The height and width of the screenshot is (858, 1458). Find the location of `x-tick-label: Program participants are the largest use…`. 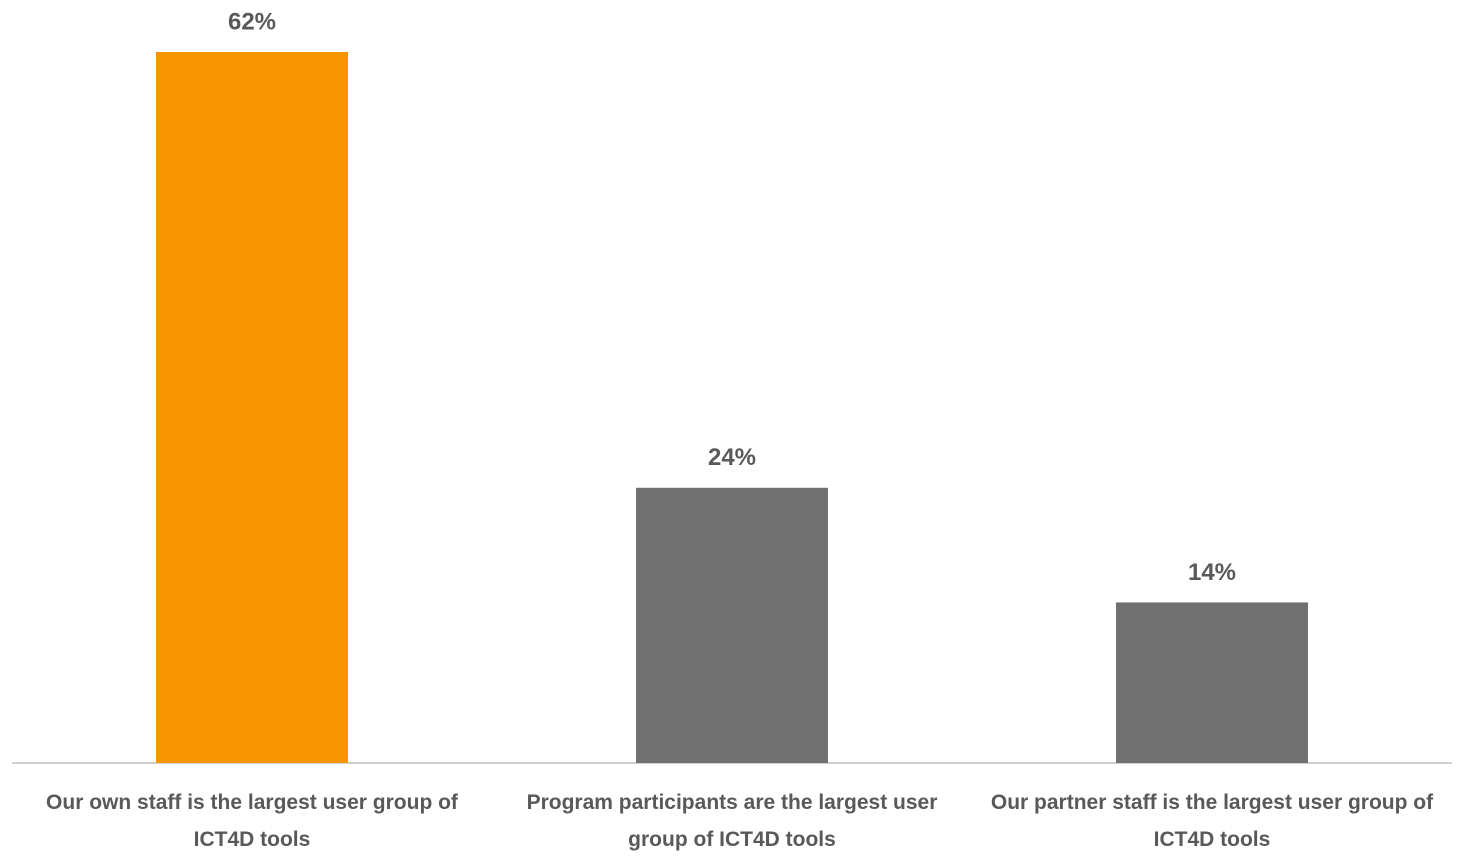

x-tick-label: Program participants are the largest use… is located at coordinates (732, 821).